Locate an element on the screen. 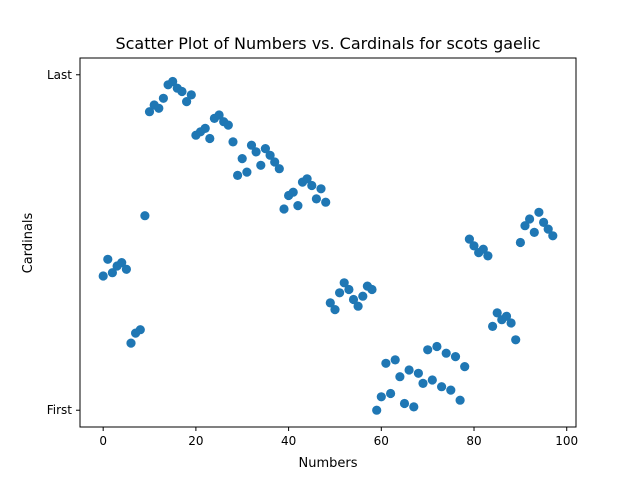 This screenshot has height=480, width=640. x-axis-label: Numbers is located at coordinates (328, 463).